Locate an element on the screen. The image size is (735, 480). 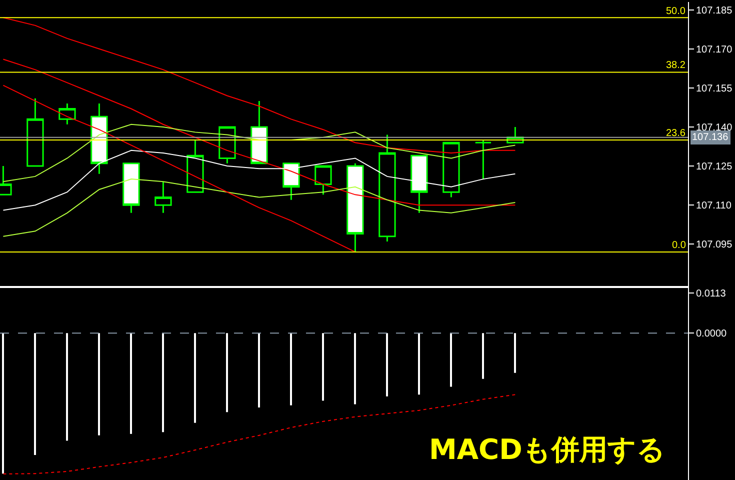
annotation: MACDも併用する is located at coordinates (547, 449).